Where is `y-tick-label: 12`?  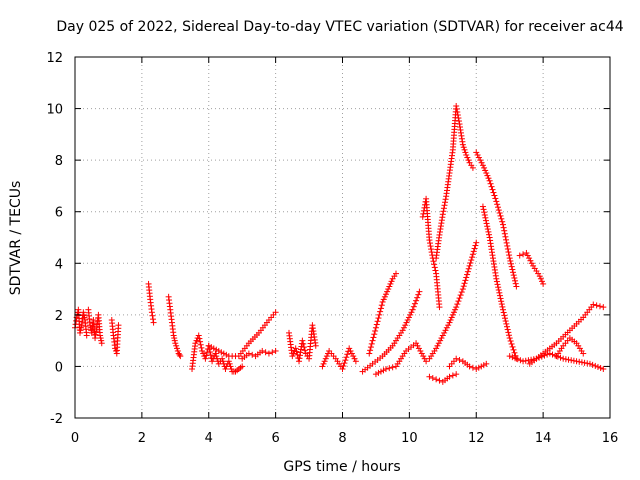 y-tick-label: 12 is located at coordinates (54, 58).